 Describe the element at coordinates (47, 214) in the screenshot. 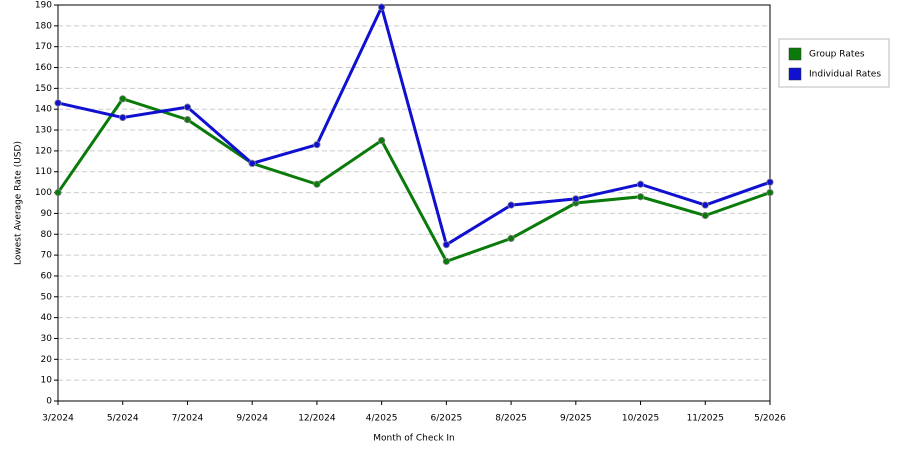

I see `y-tick-label: 90` at that location.